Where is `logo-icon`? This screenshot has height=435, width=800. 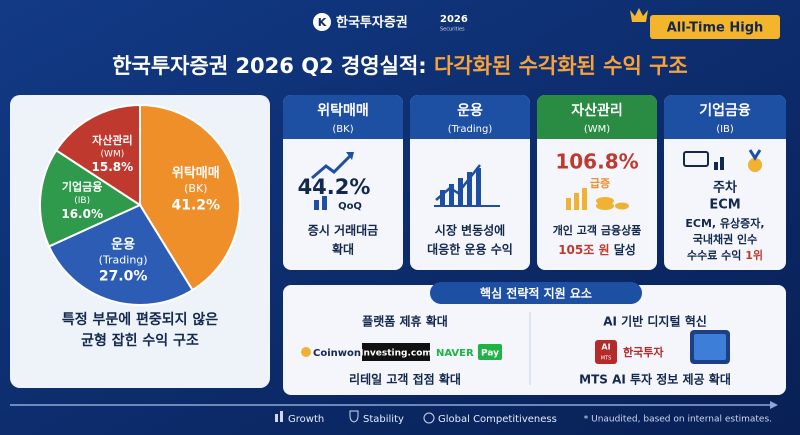 logo-icon is located at coordinates (322, 22).